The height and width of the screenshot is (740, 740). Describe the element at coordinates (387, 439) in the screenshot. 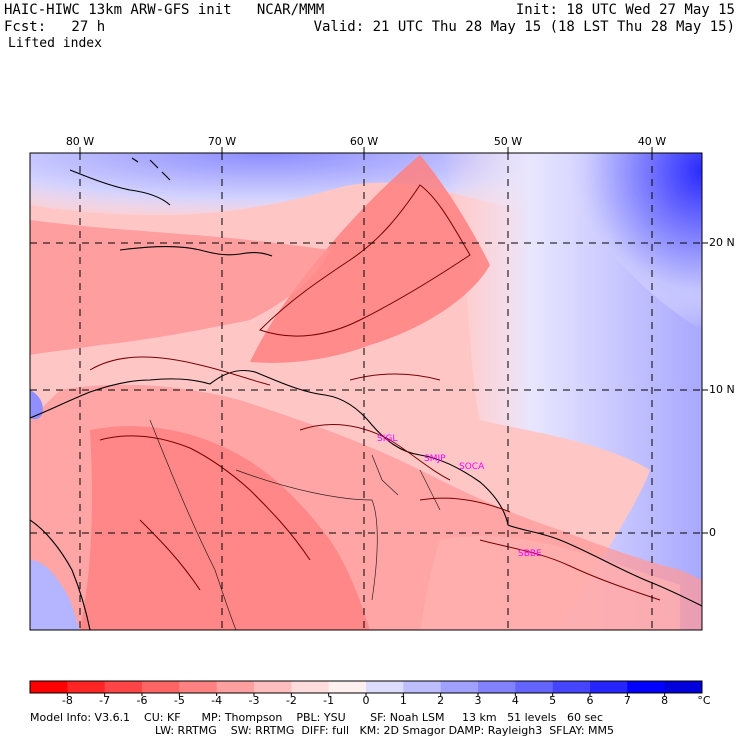

I see `station-label: SIGL` at that location.